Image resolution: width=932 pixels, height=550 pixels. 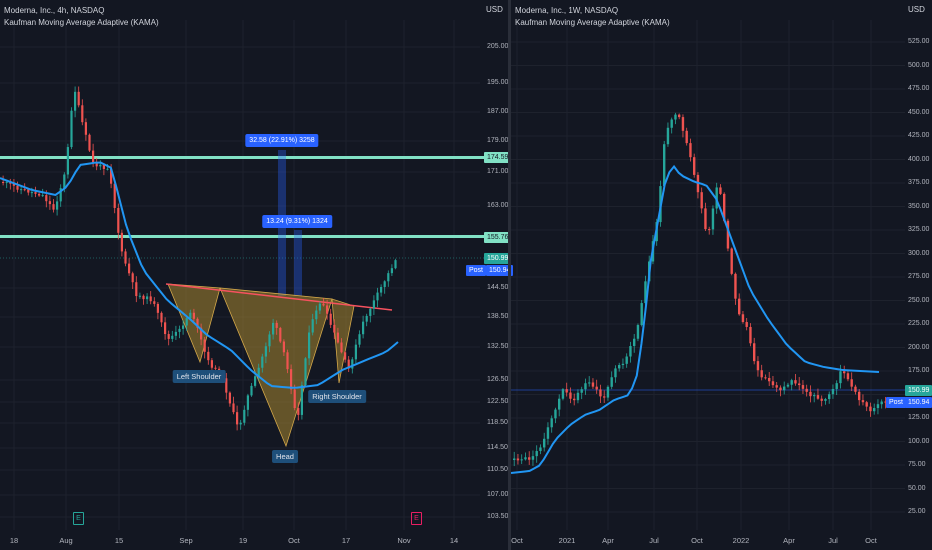 I want to click on price-tick: 350.00, so click(x=919, y=206).